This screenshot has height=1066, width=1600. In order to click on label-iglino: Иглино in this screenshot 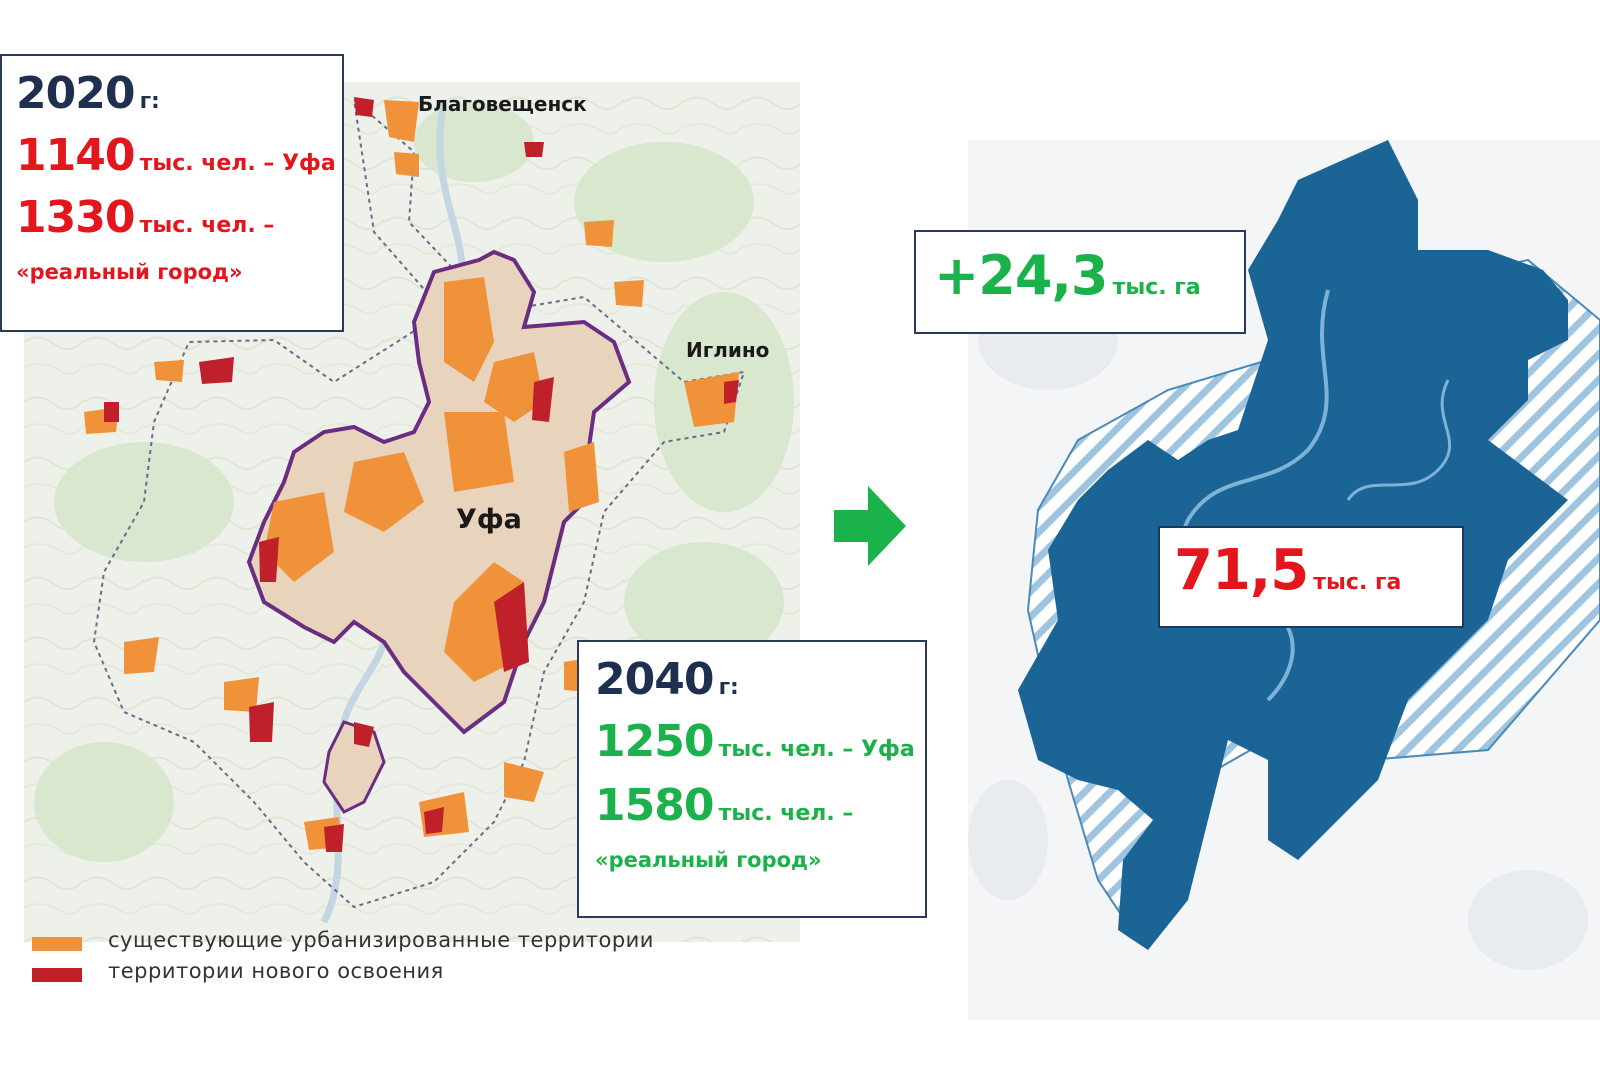, I will do `click(728, 350)`.